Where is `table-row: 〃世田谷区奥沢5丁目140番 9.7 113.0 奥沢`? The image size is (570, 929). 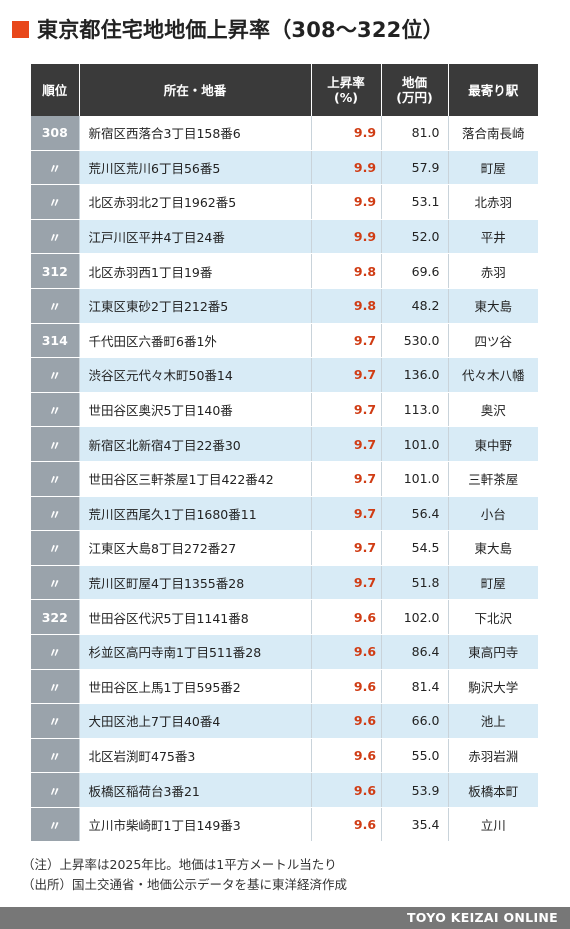
table-row: 〃世田谷区奥沢5丁目140番 9.7 113.0 奥沢 is located at coordinates (284, 410).